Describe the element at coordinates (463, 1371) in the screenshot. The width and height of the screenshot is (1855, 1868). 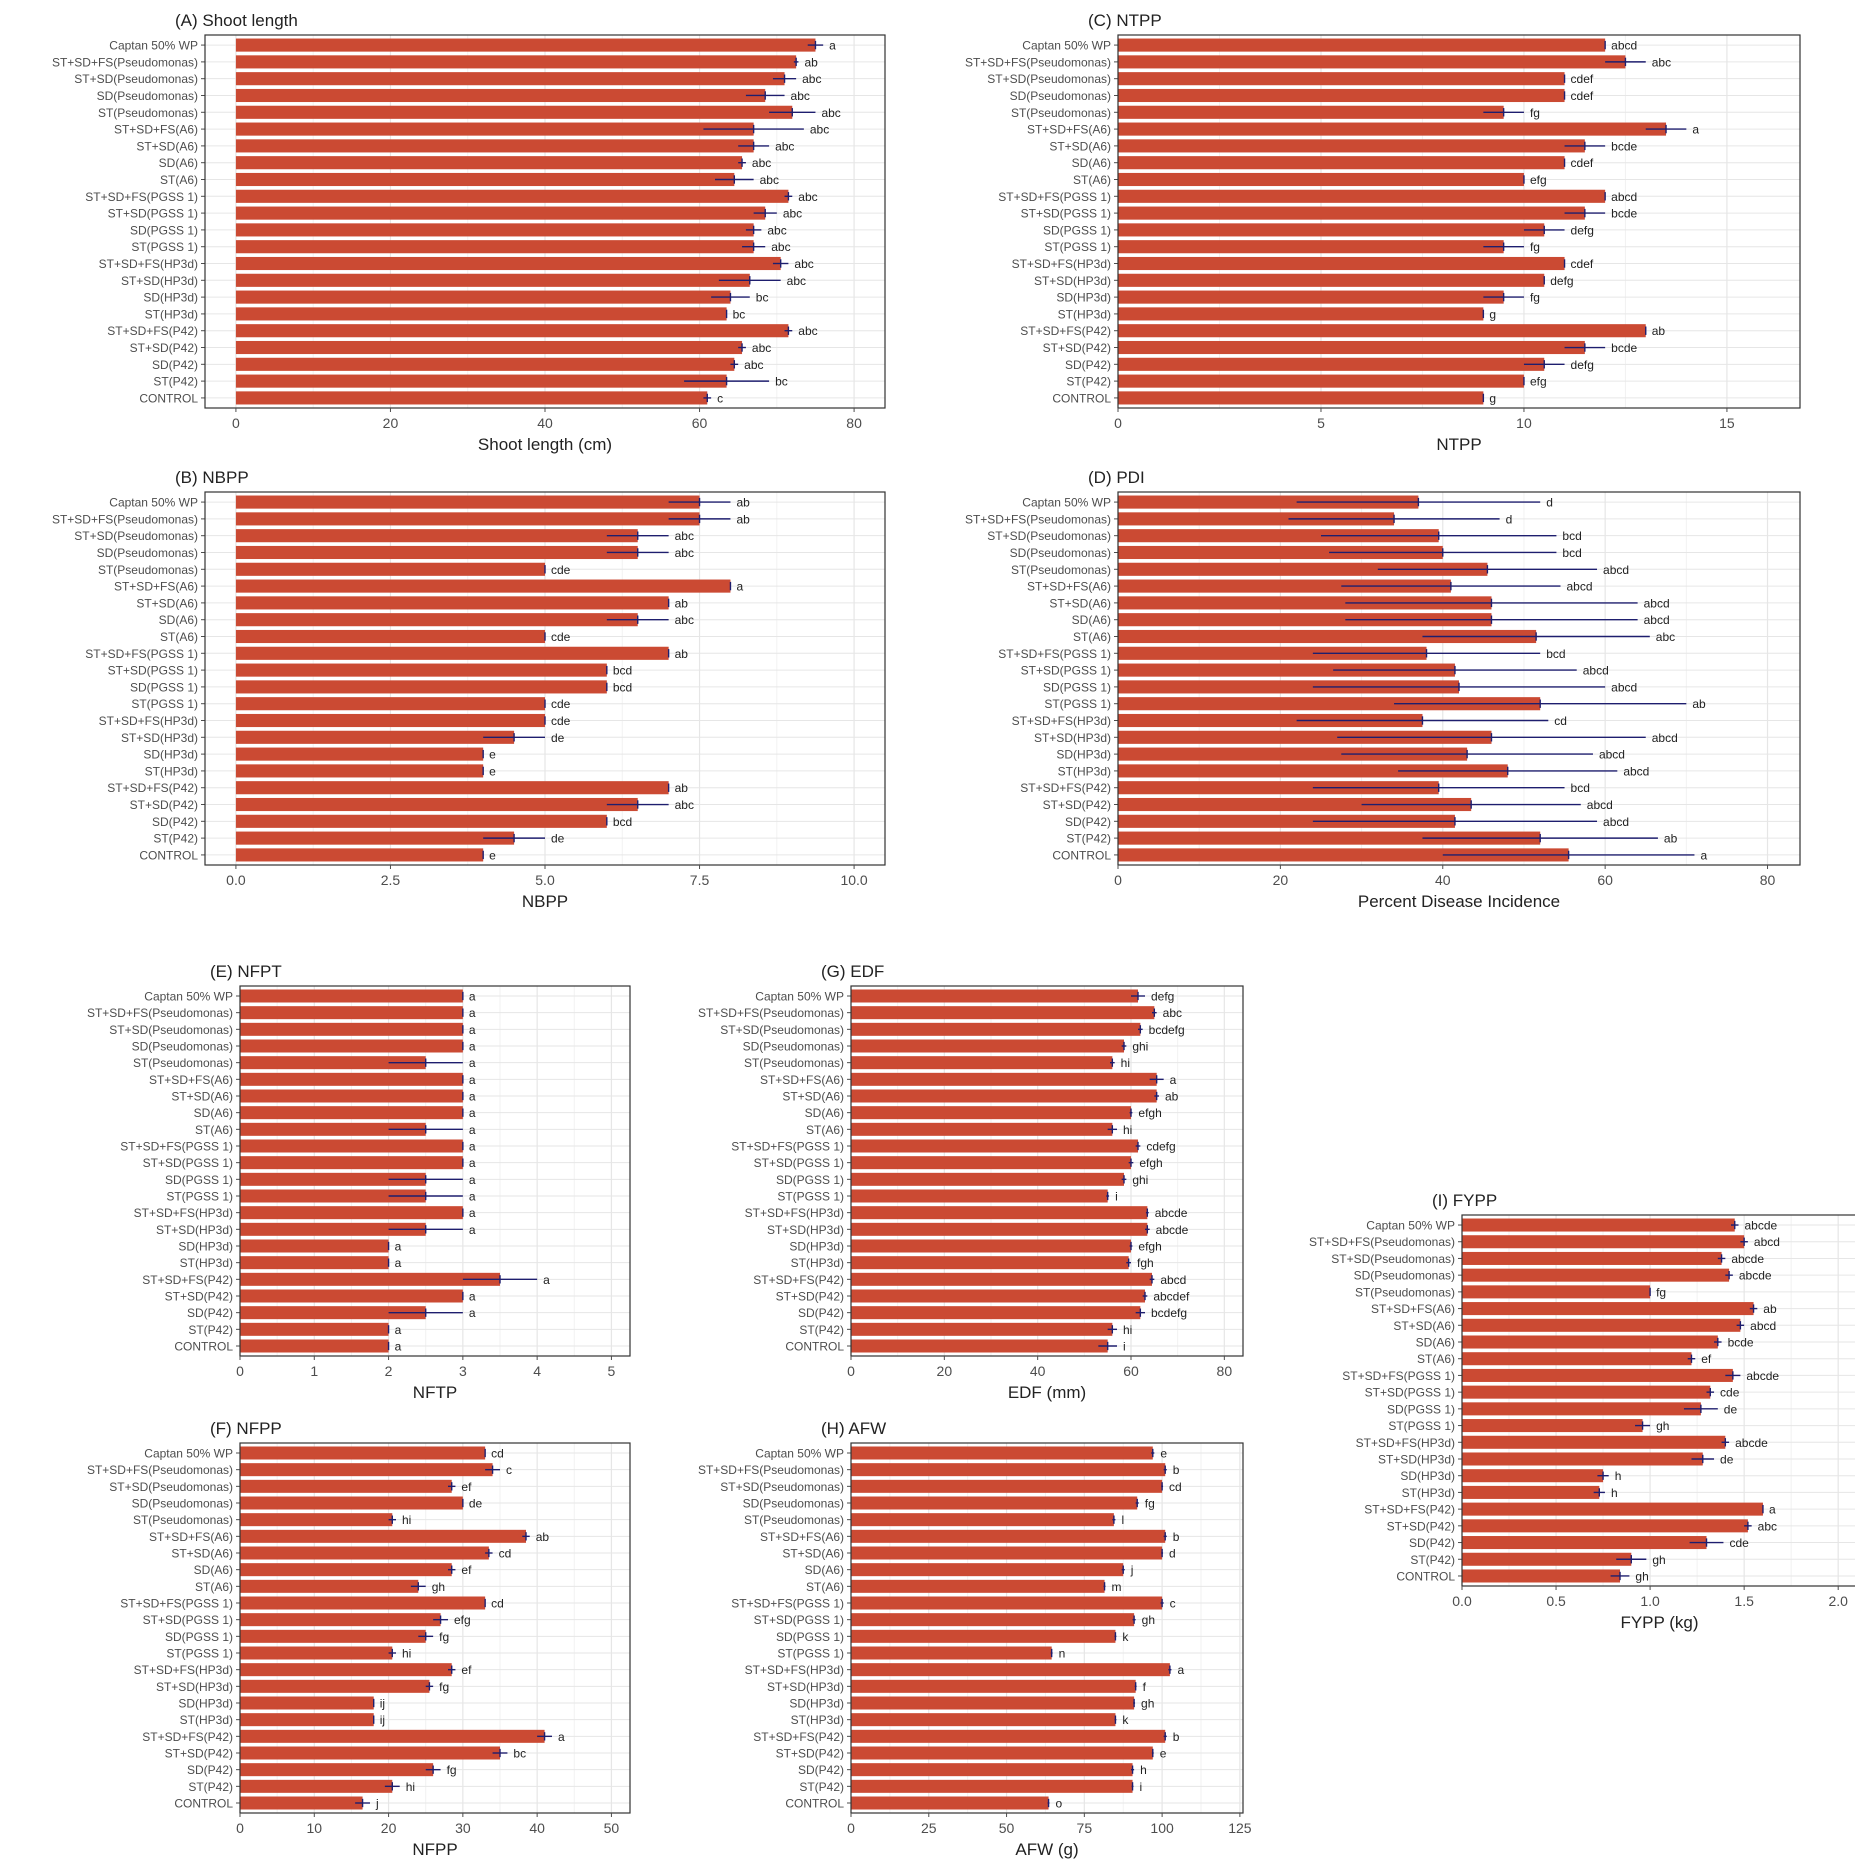
I see `x-tick-label: 3` at that location.